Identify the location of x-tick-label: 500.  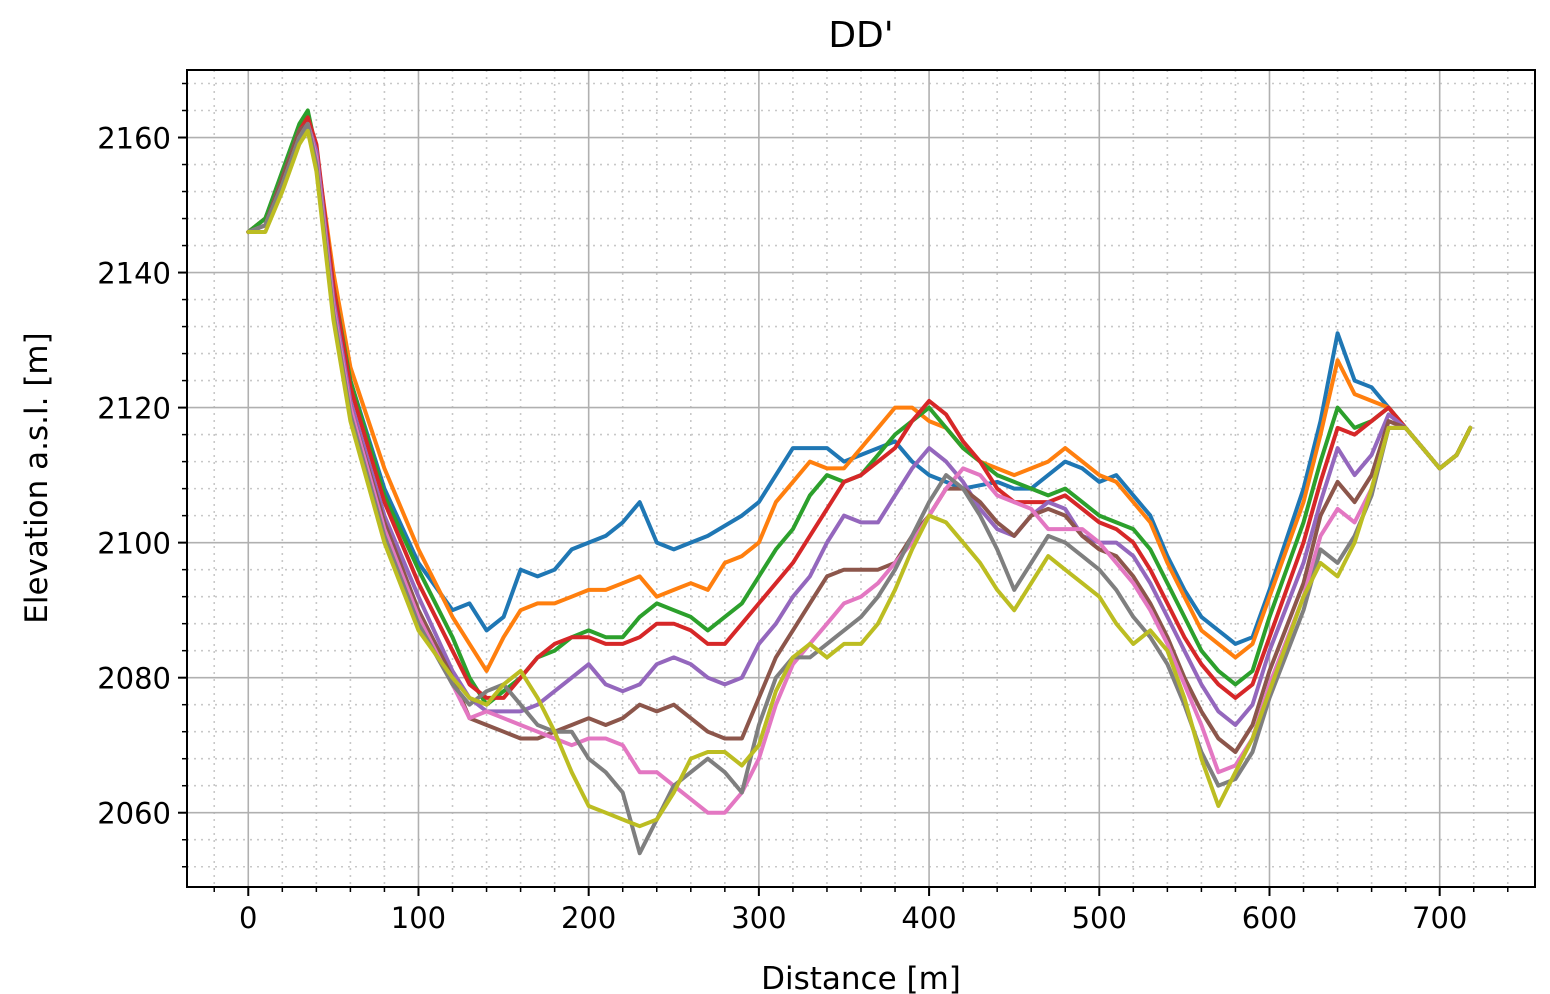
(1099, 918).